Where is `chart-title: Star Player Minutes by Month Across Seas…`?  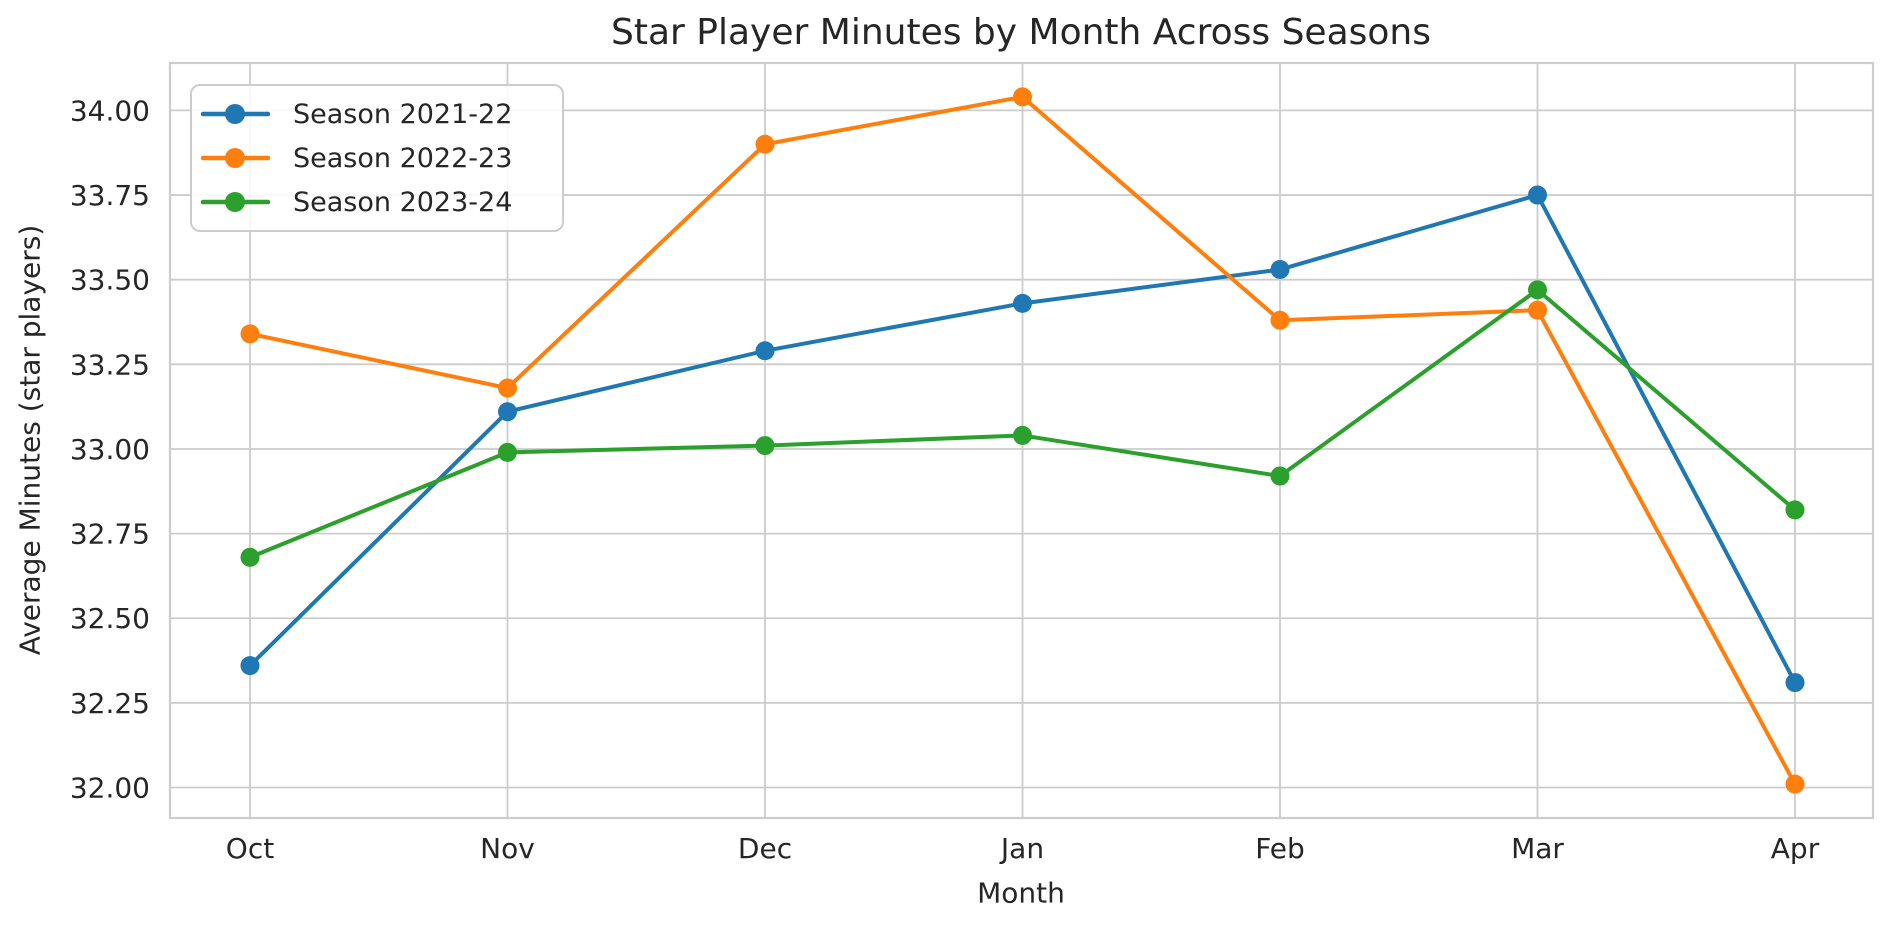 chart-title: Star Player Minutes by Month Across Seas… is located at coordinates (1021, 32).